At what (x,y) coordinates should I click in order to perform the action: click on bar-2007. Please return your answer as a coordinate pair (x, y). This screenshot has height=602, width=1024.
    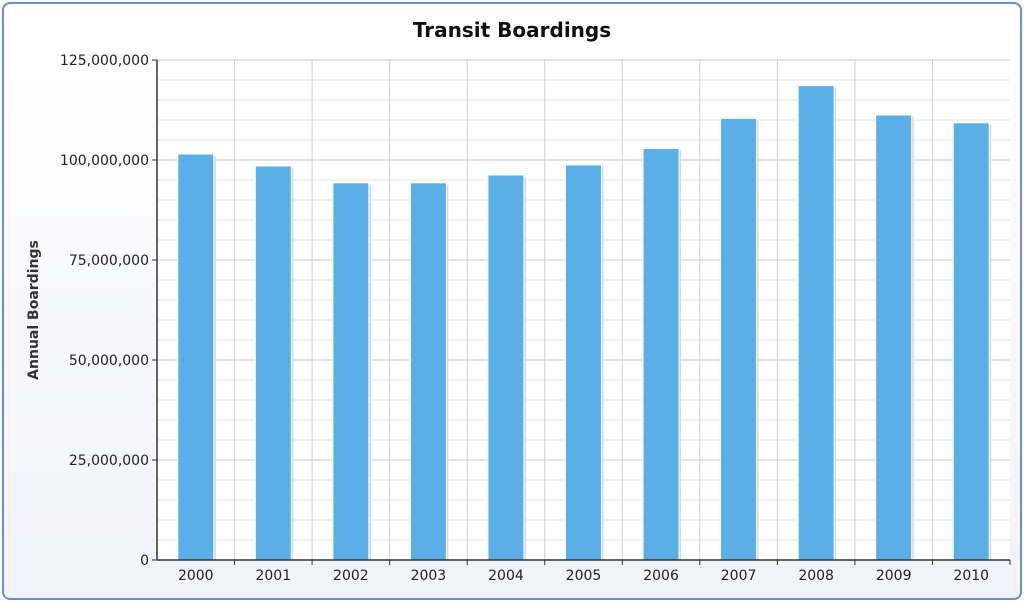
    Looking at the image, I should click on (739, 339).